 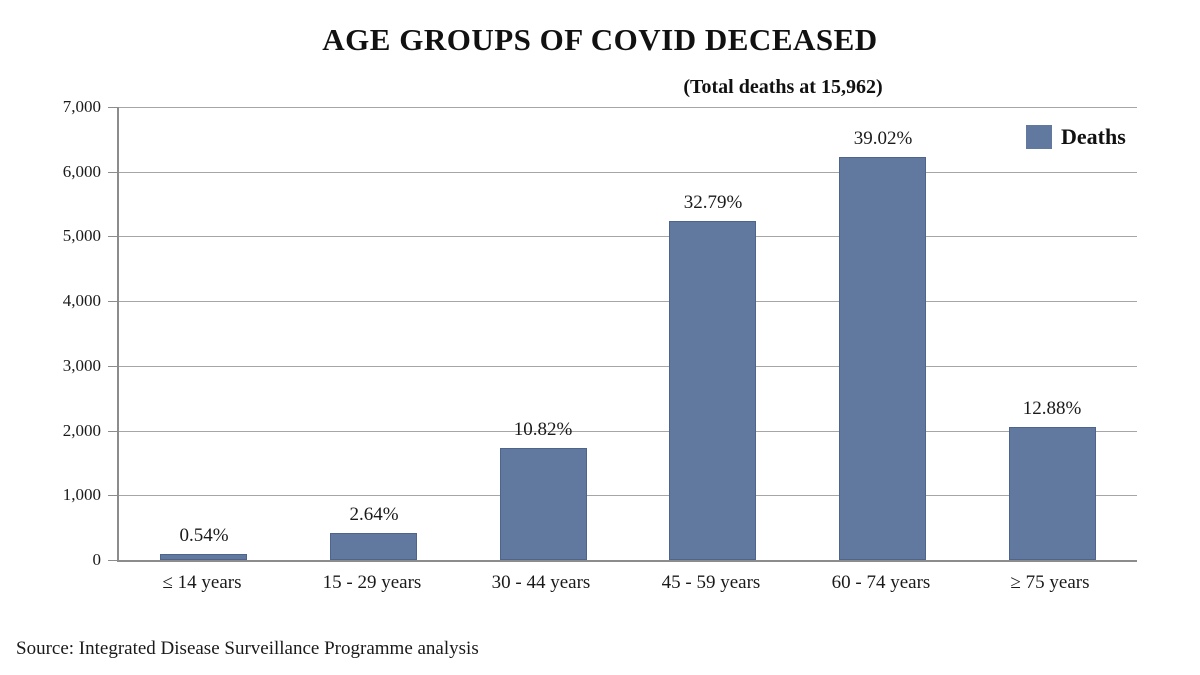 I want to click on y-axis-tick-label: 6,000, so click(x=81, y=171).